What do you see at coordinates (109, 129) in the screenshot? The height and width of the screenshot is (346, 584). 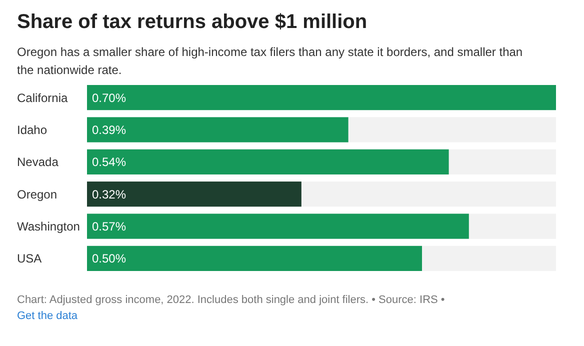 I see `data-label: 0.39%` at bounding box center [109, 129].